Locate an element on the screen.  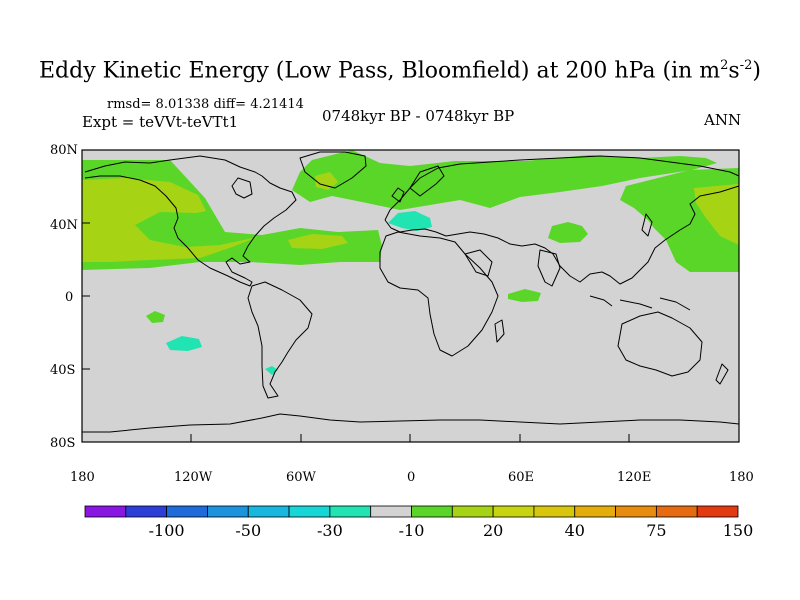
atlantic-yg-core is located at coordinates (318, 241).